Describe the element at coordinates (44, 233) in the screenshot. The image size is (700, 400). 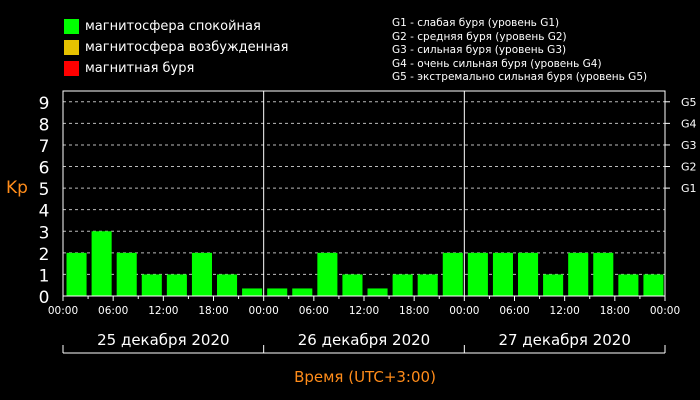
I see `y-tick-label: 3` at that location.